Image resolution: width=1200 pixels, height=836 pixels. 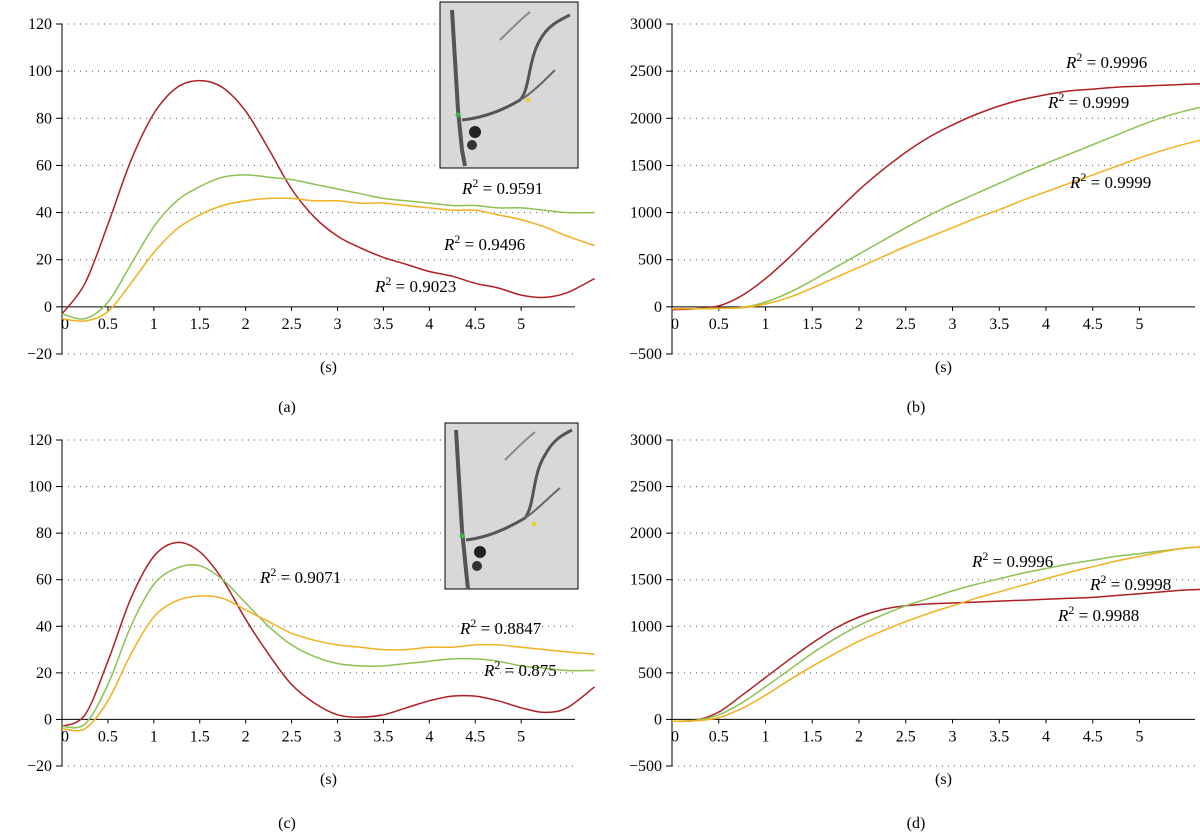 I want to click on r-squared-annotation: R2 = 0.9496, so click(x=484, y=243).